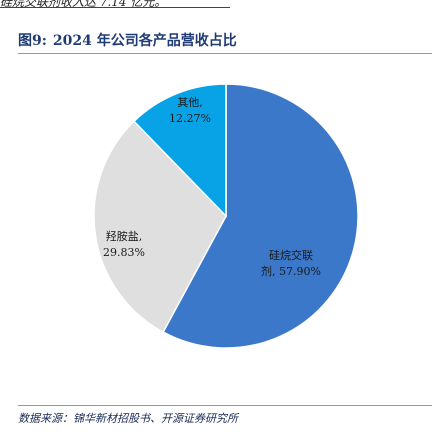  I want to click on pie-slice-label-line: 12.27%, so click(190, 118).